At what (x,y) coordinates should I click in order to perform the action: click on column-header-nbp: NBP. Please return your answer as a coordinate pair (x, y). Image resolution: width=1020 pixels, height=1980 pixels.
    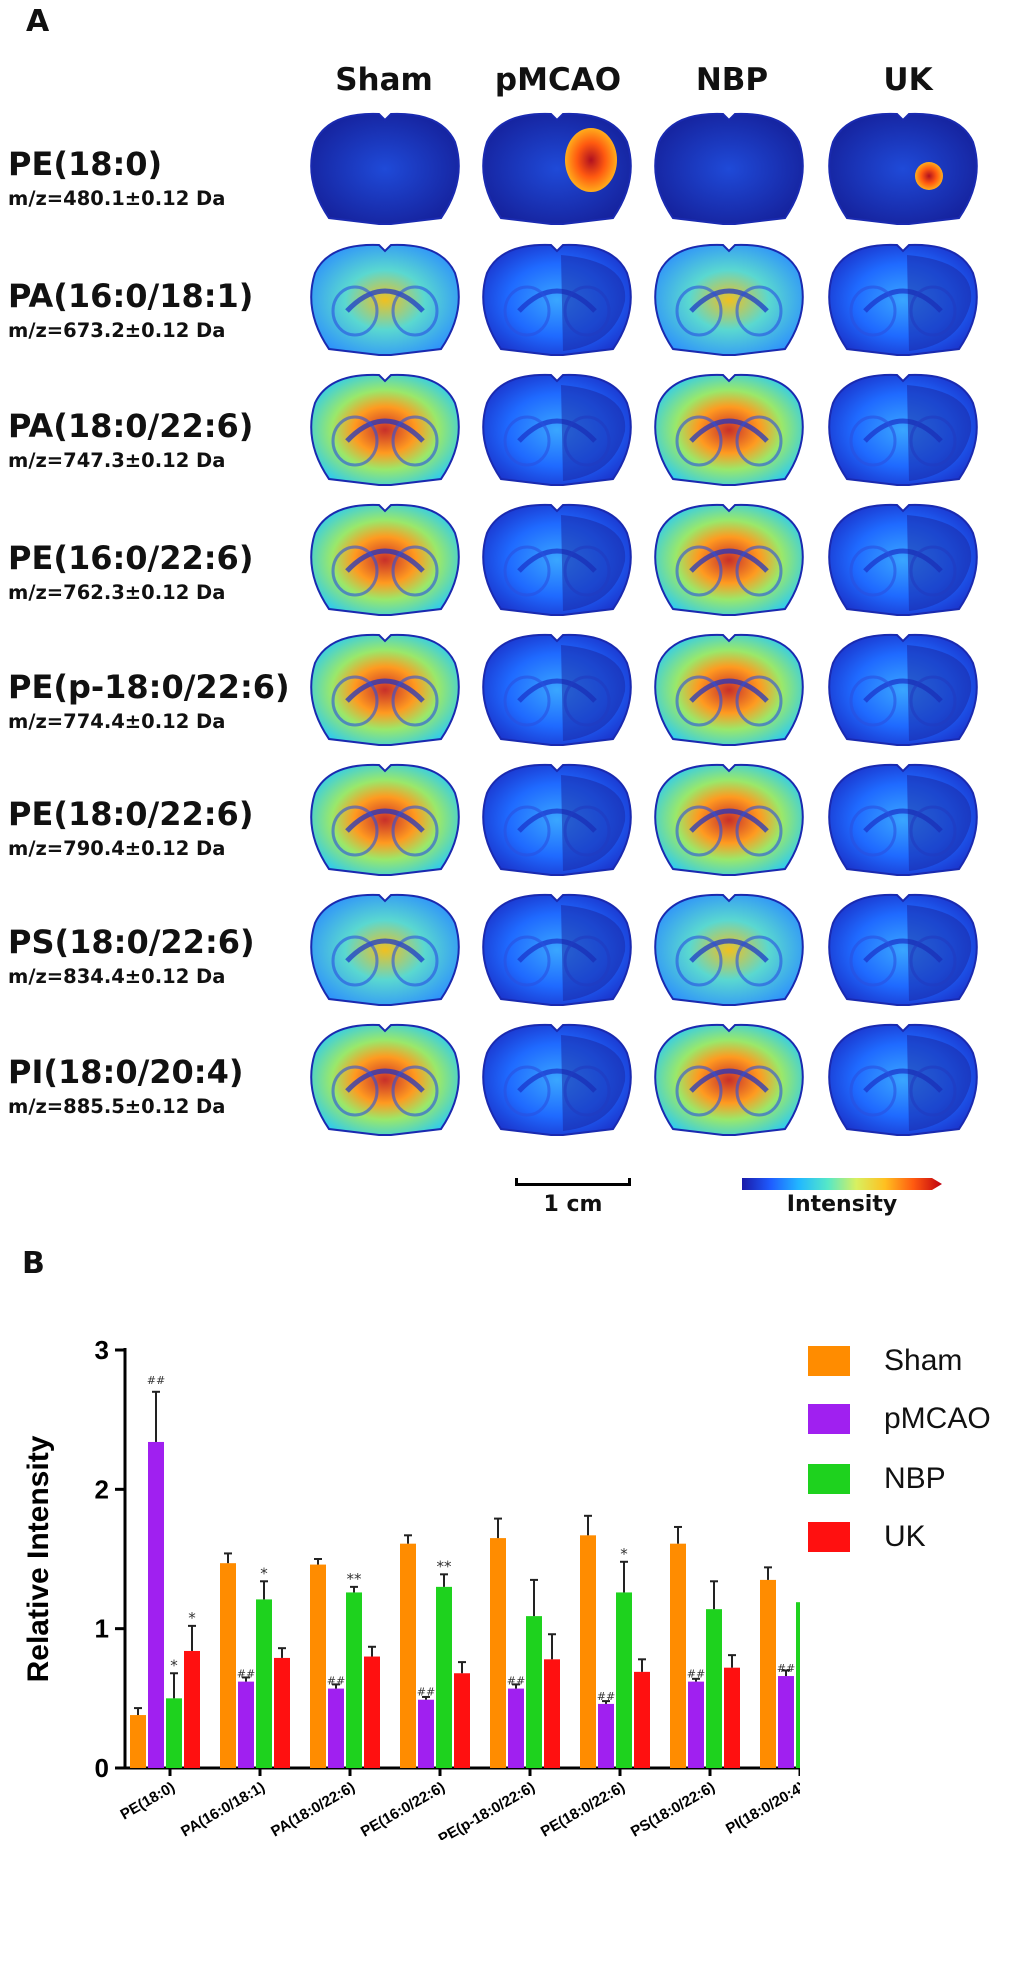
    Looking at the image, I should click on (732, 80).